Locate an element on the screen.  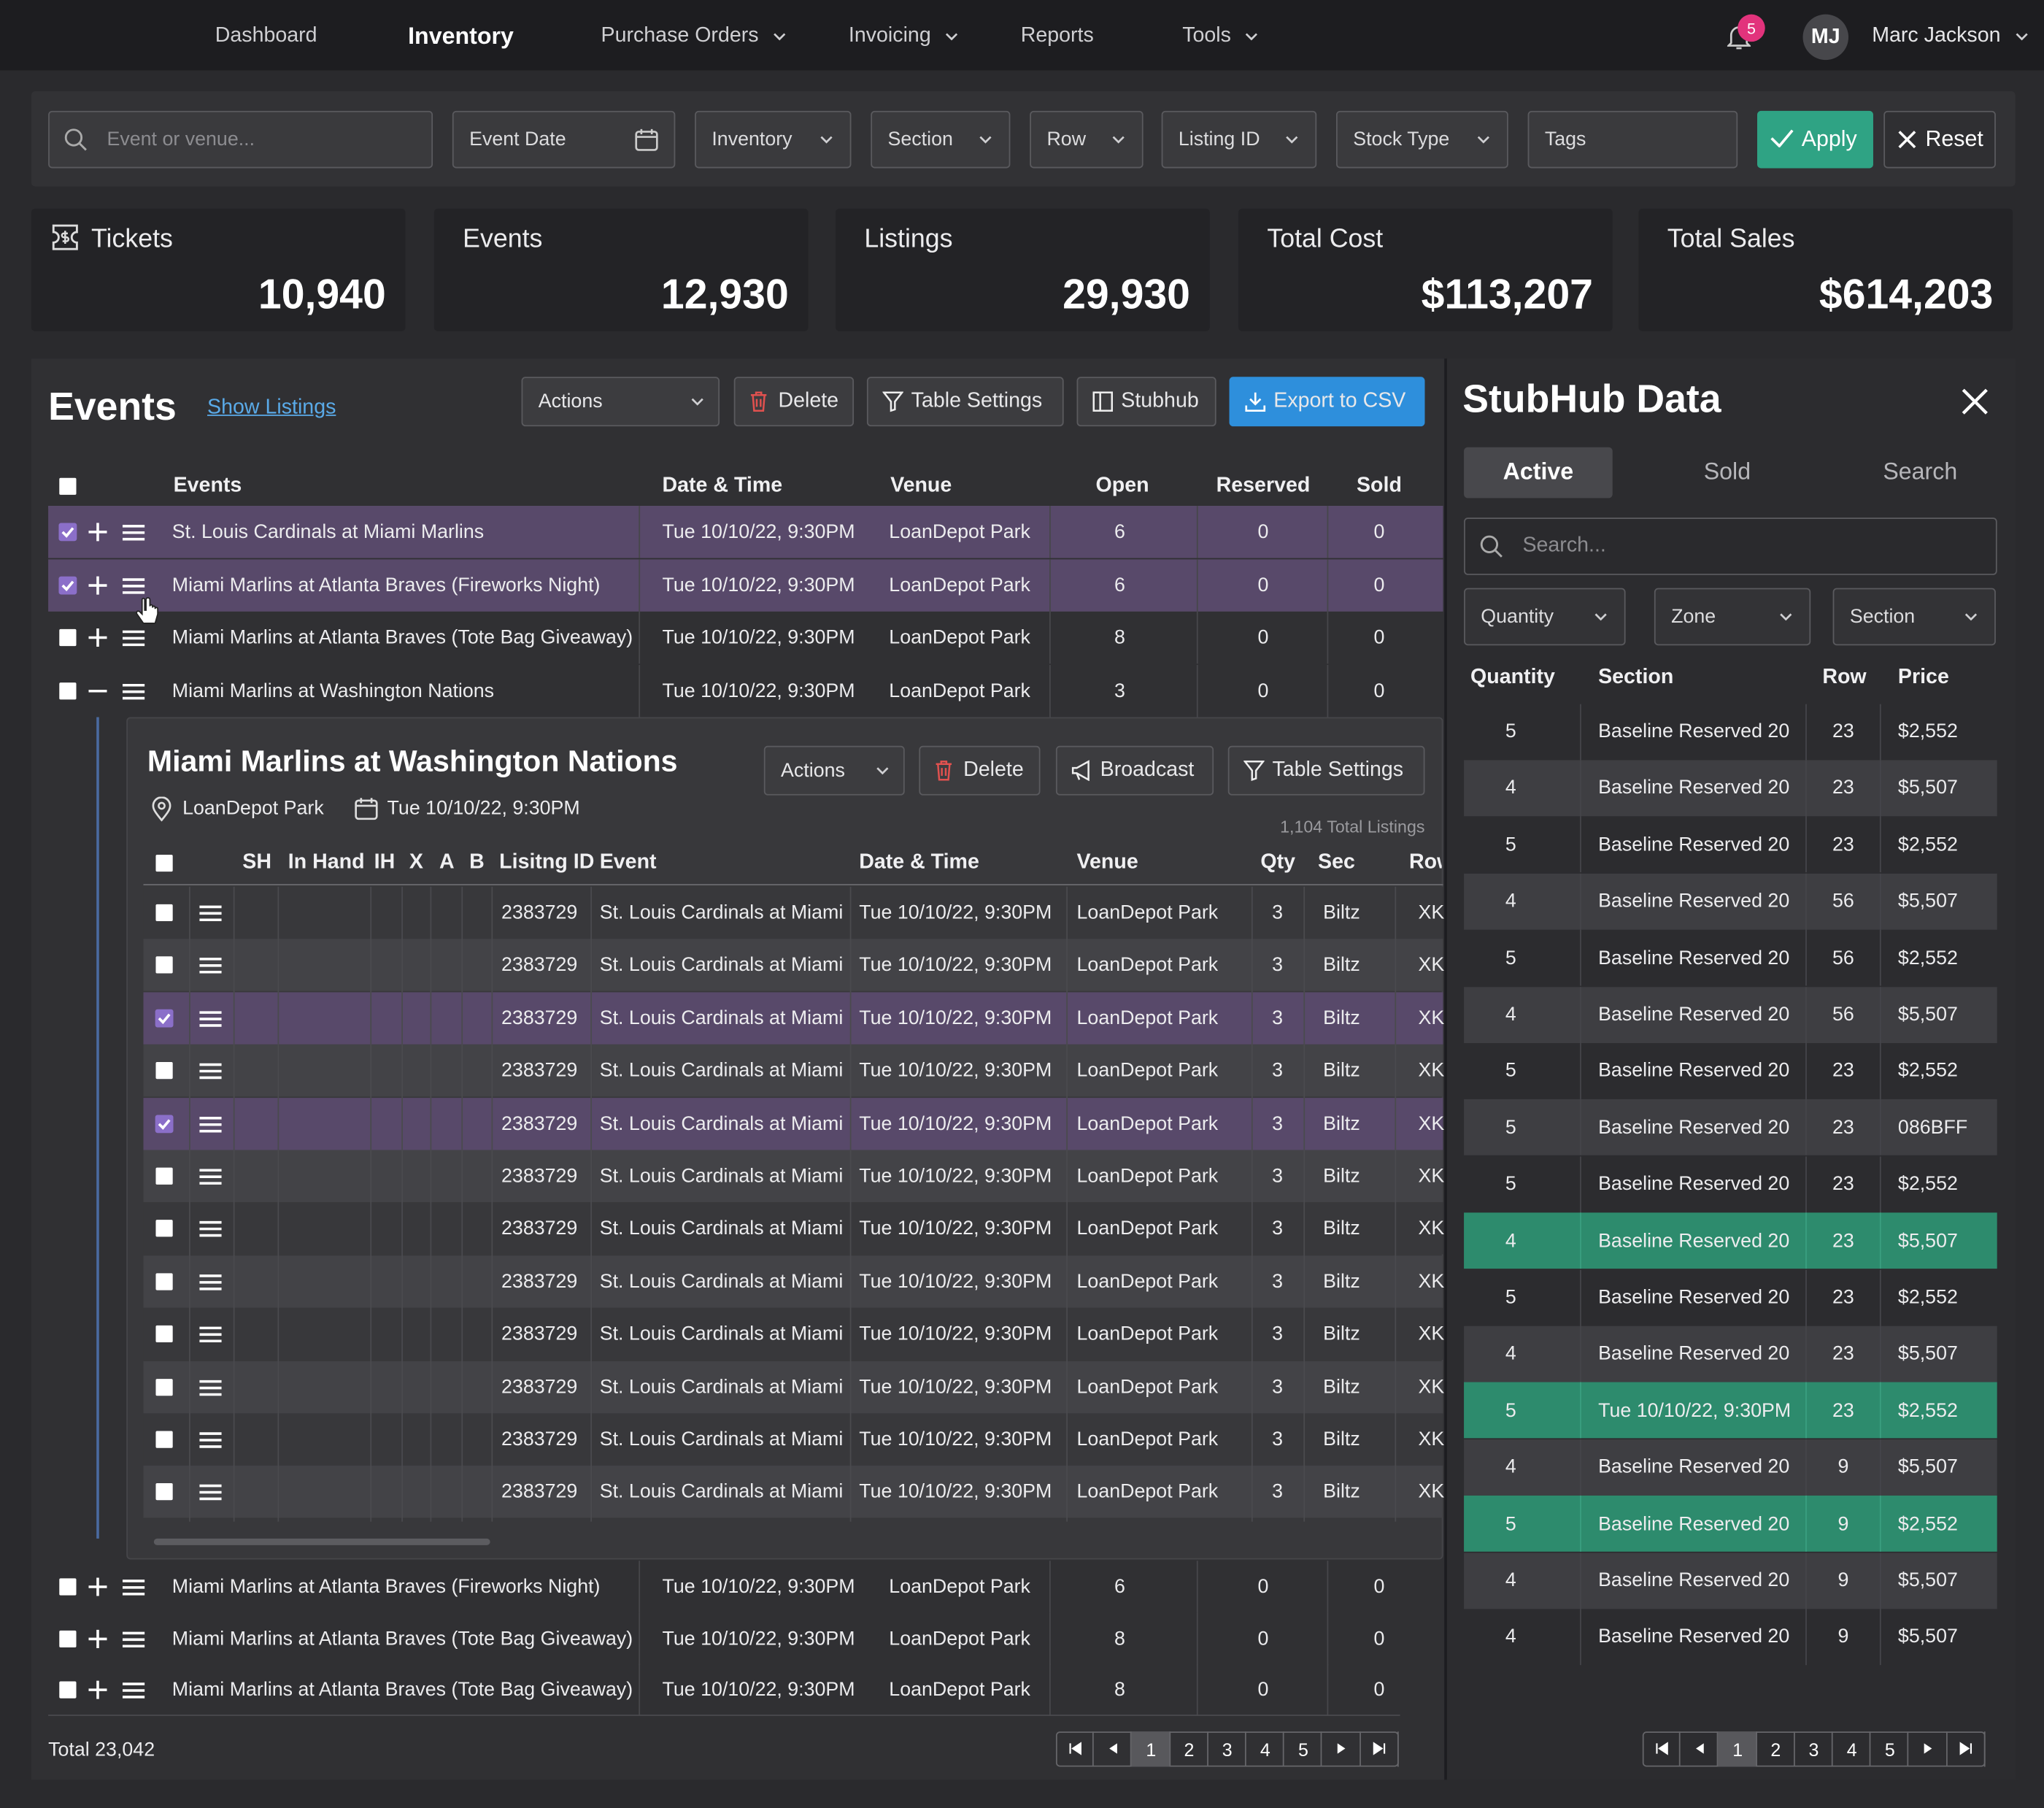
table-settings-button-label: Table Settings is located at coordinates (977, 401).